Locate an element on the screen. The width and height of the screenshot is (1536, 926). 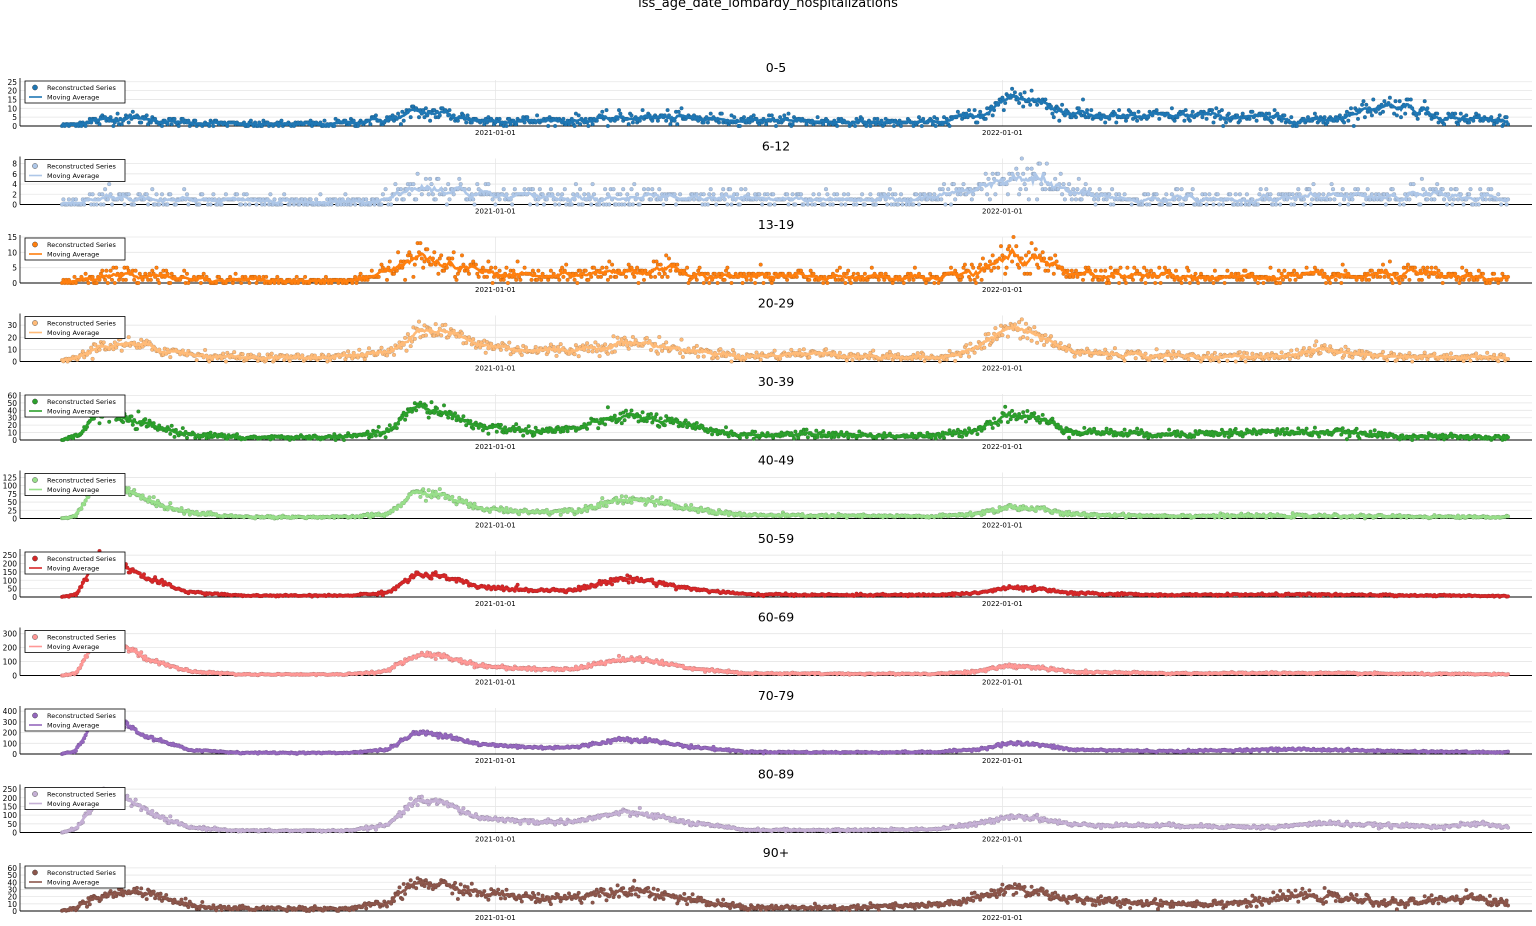
y-tick-label: 4 is located at coordinates (14, 184).